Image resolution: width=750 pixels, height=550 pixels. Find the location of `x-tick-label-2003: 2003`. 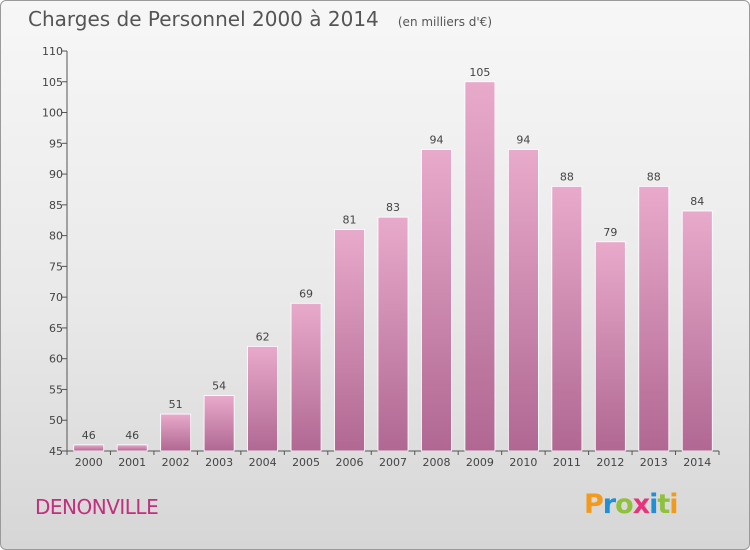

x-tick-label-2003: 2003 is located at coordinates (219, 462).